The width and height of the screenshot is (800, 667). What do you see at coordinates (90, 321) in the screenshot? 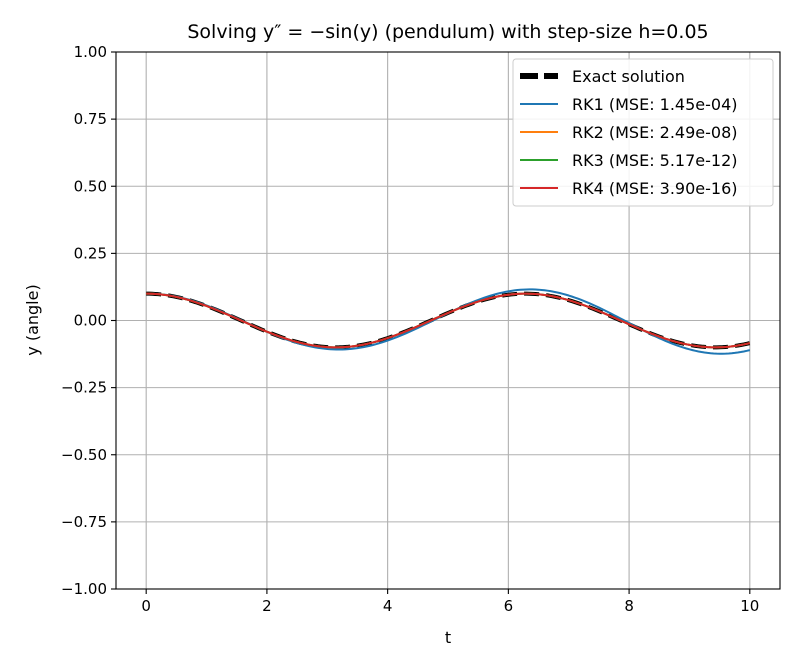
I see `y-tick-label: 0.00` at bounding box center [90, 321].